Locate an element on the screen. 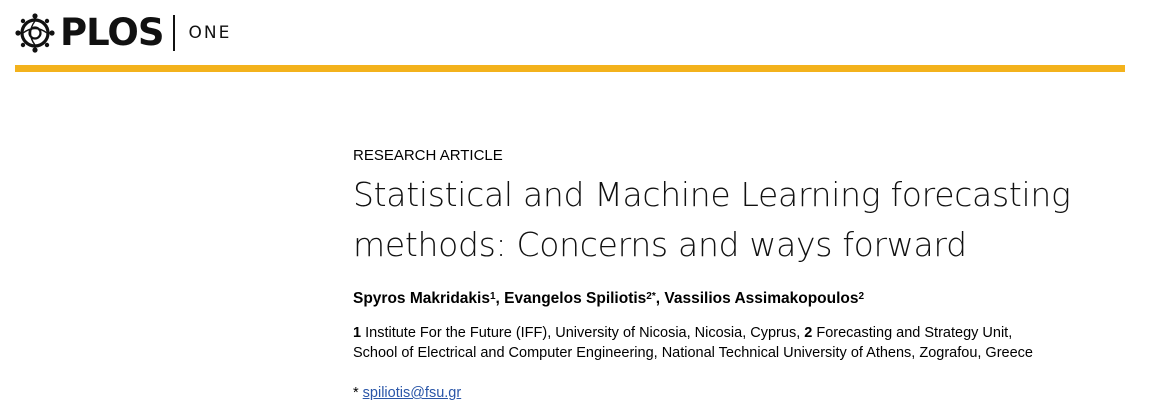 The height and width of the screenshot is (419, 1161). affiliation-text: Forecasting and Strategy Unit, is located at coordinates (912, 333).